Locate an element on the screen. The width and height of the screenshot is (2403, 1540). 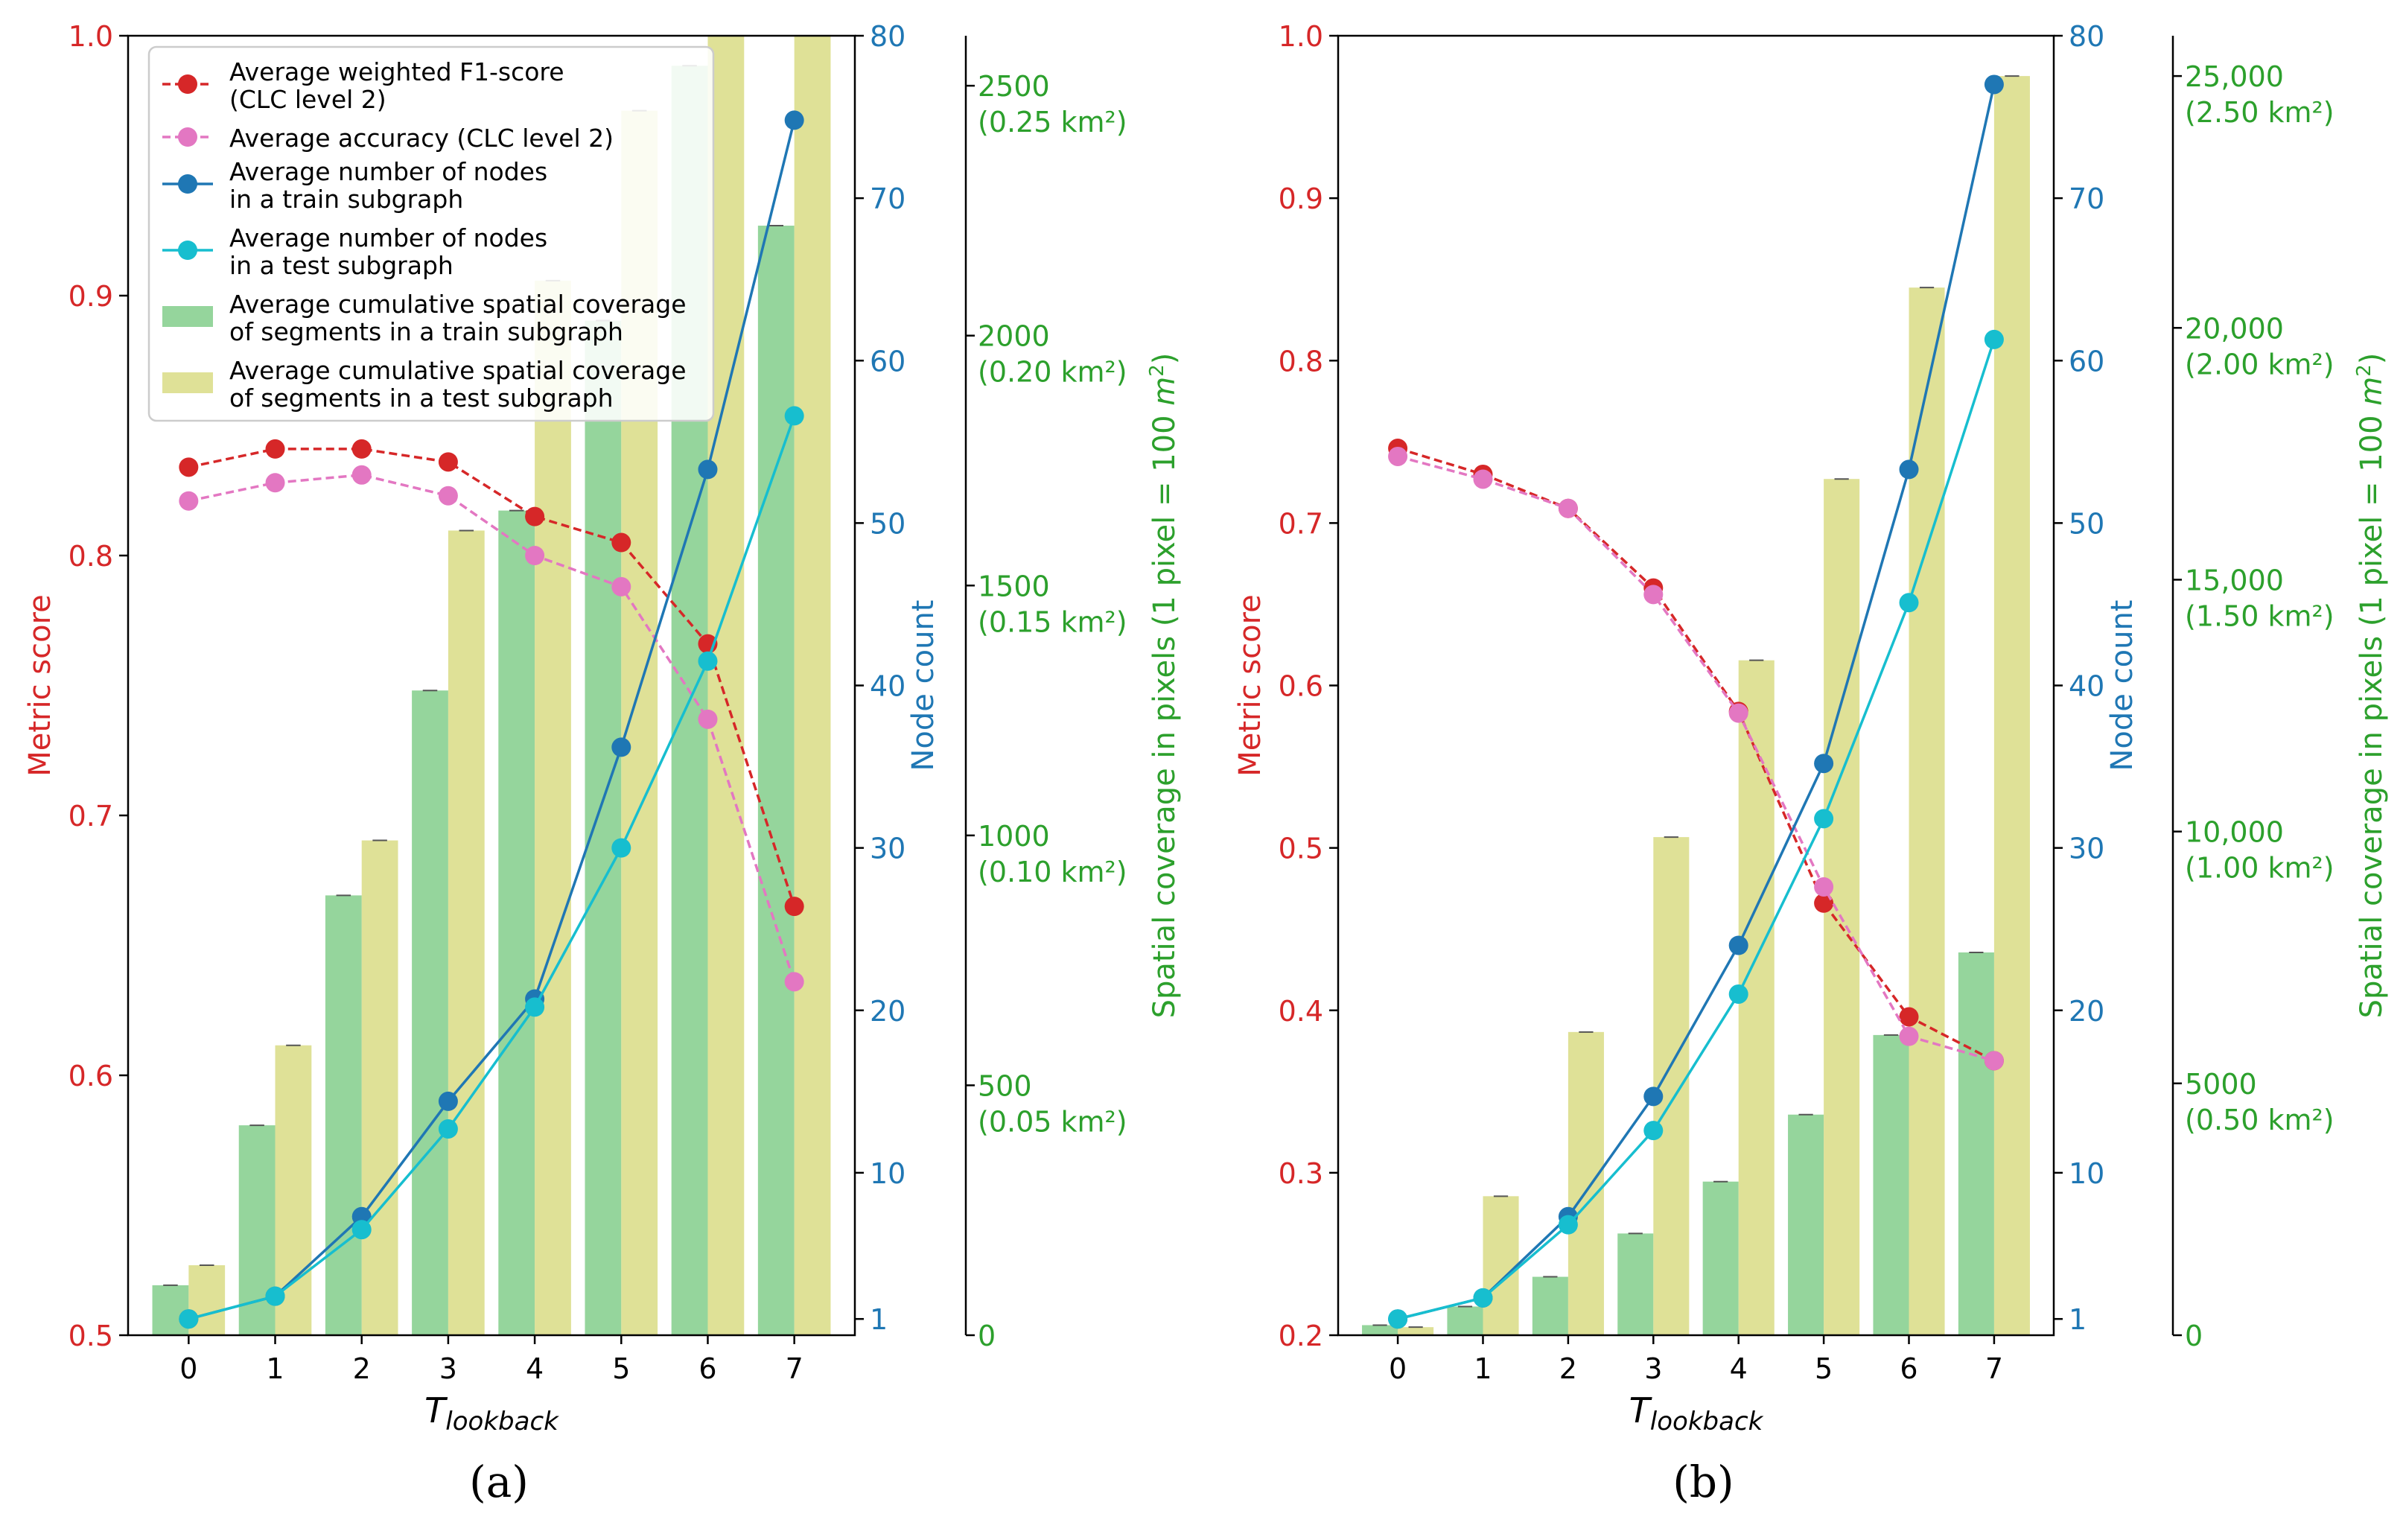
tick-sublabel: (0.10 km²) is located at coordinates (1052, 872).